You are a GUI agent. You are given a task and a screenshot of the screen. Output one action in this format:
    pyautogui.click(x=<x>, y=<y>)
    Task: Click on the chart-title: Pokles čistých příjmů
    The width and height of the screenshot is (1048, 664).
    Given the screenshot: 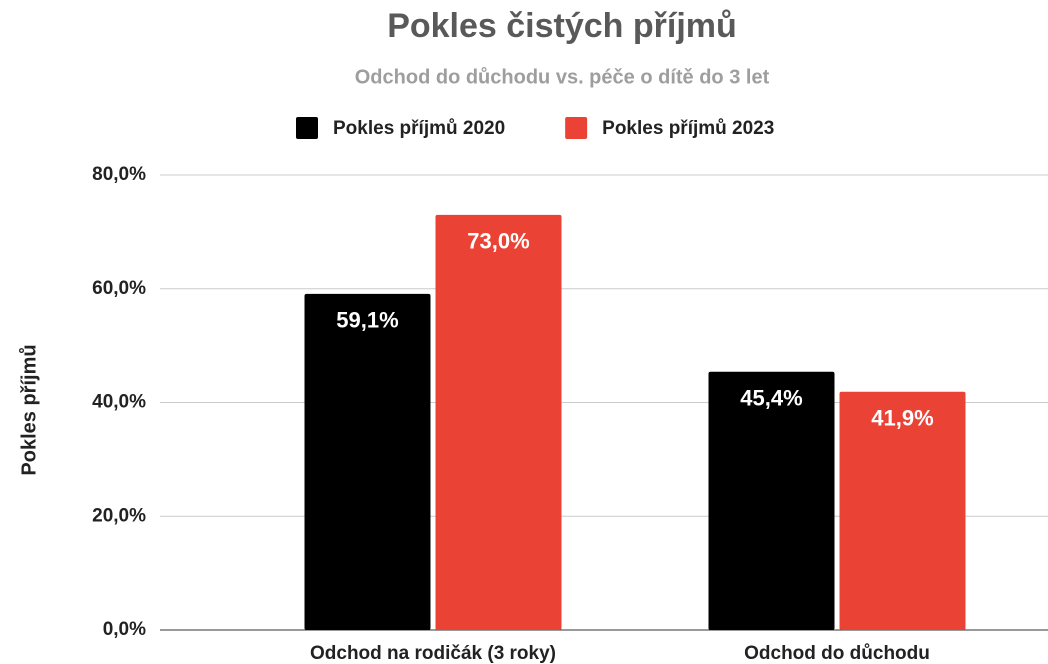 What is the action you would take?
    pyautogui.click(x=562, y=26)
    